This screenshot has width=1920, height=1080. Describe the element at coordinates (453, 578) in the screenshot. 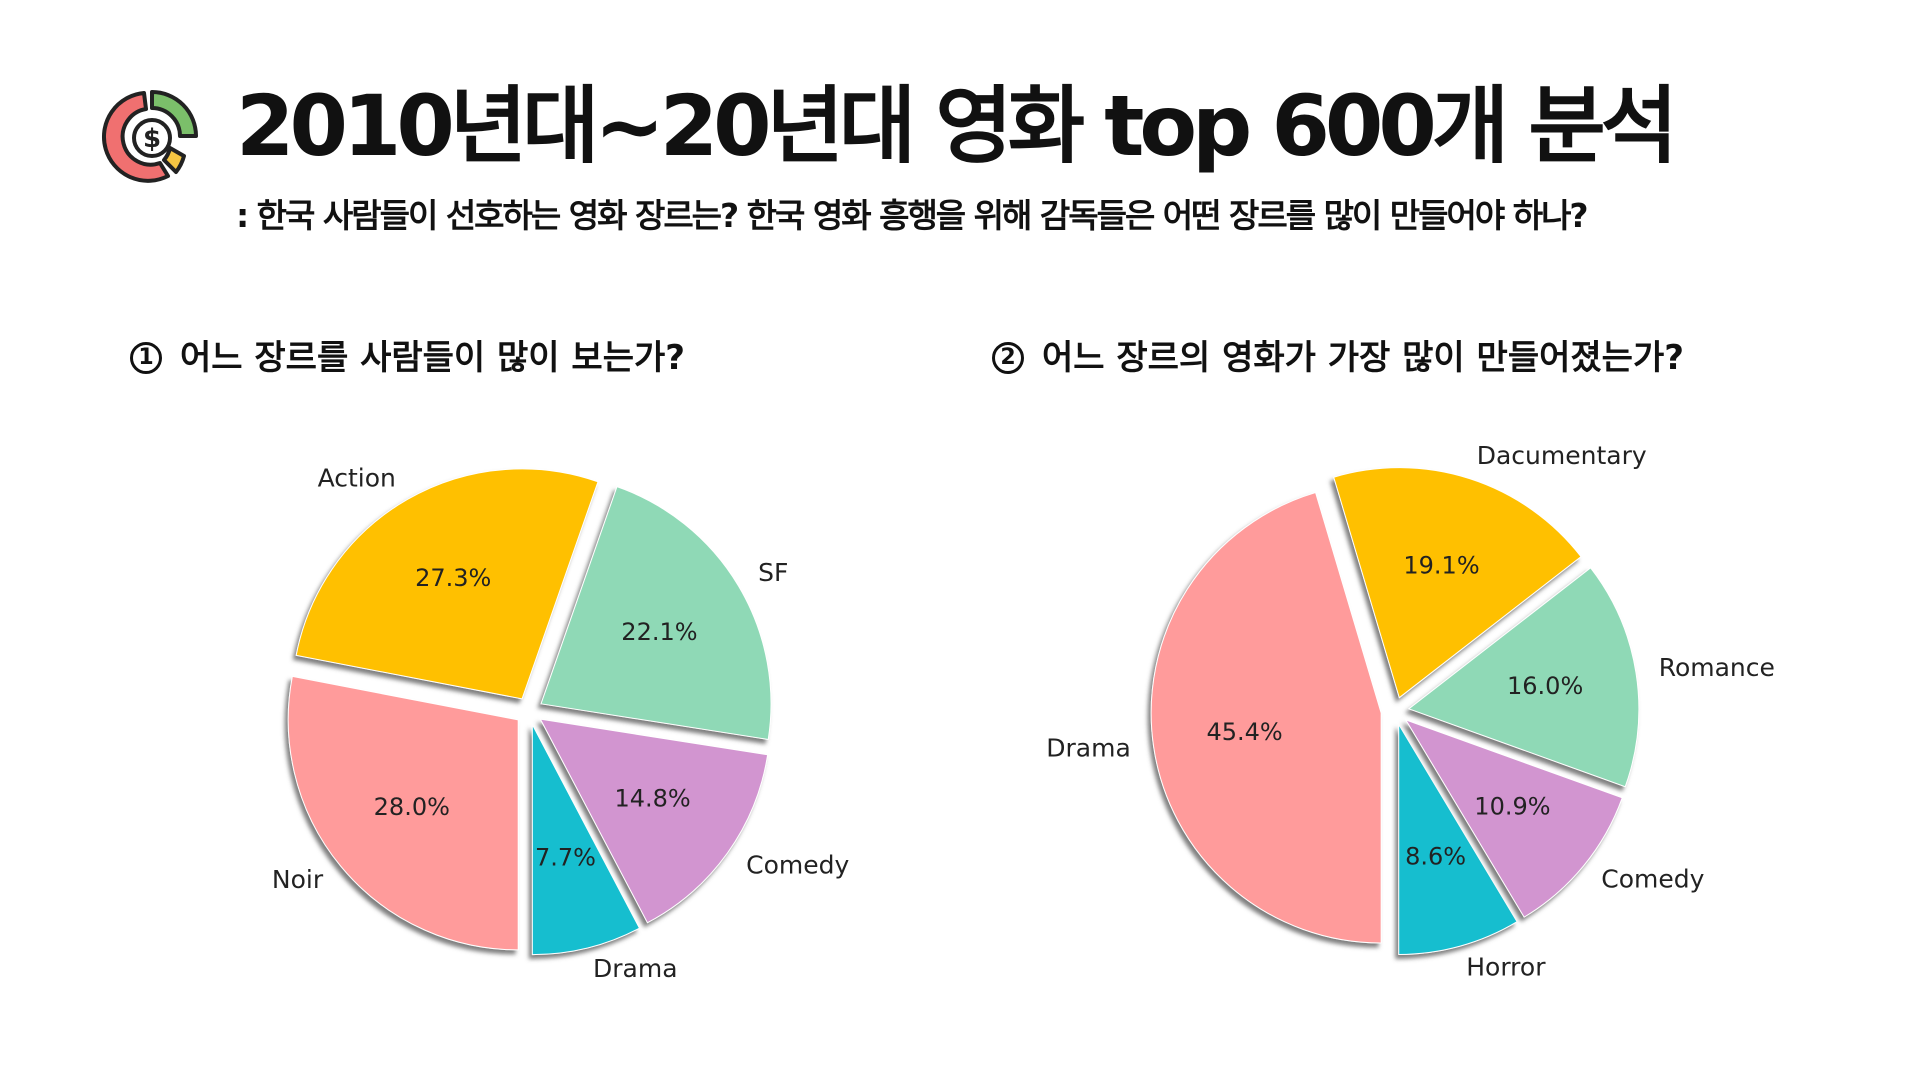

I see `pie-pct-label-action: 27.3%` at that location.